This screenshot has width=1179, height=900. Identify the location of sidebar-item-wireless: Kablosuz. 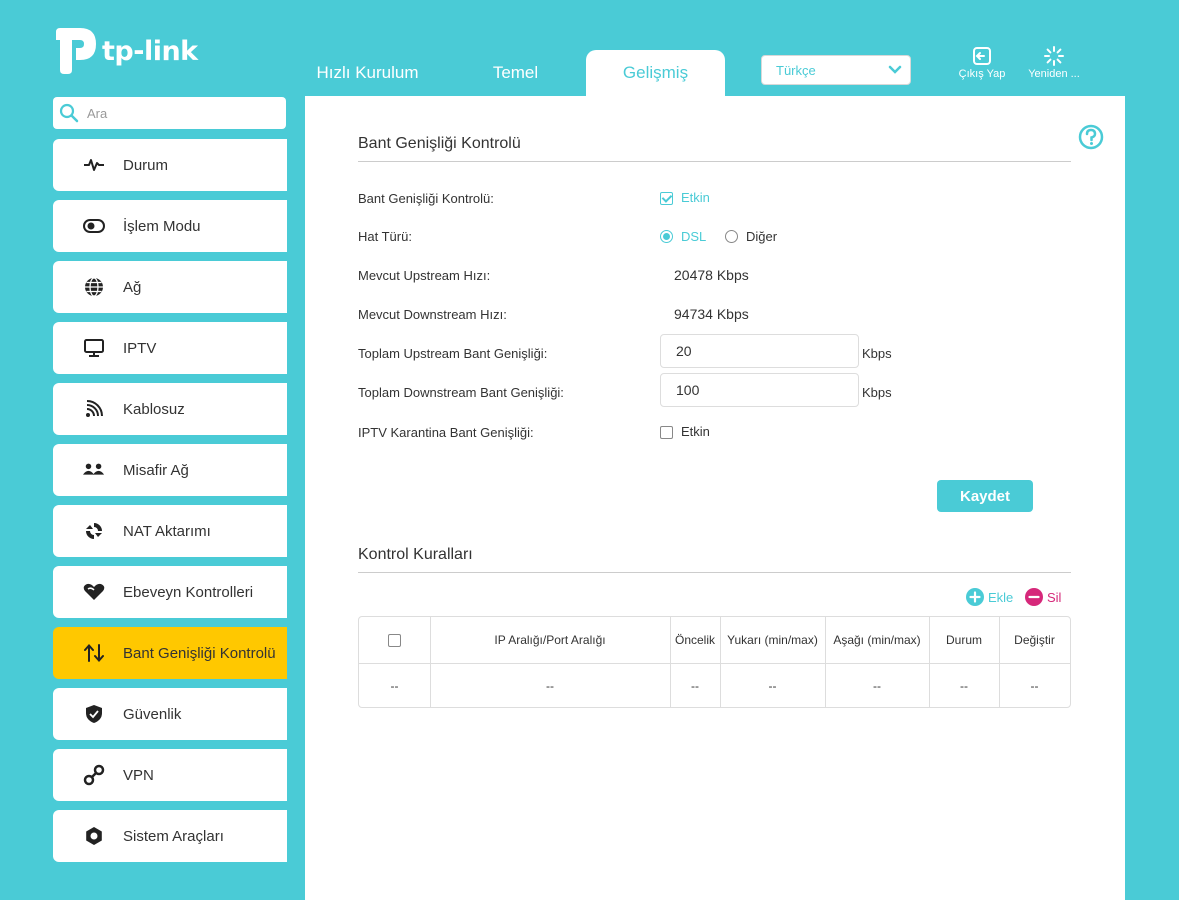
(170, 409).